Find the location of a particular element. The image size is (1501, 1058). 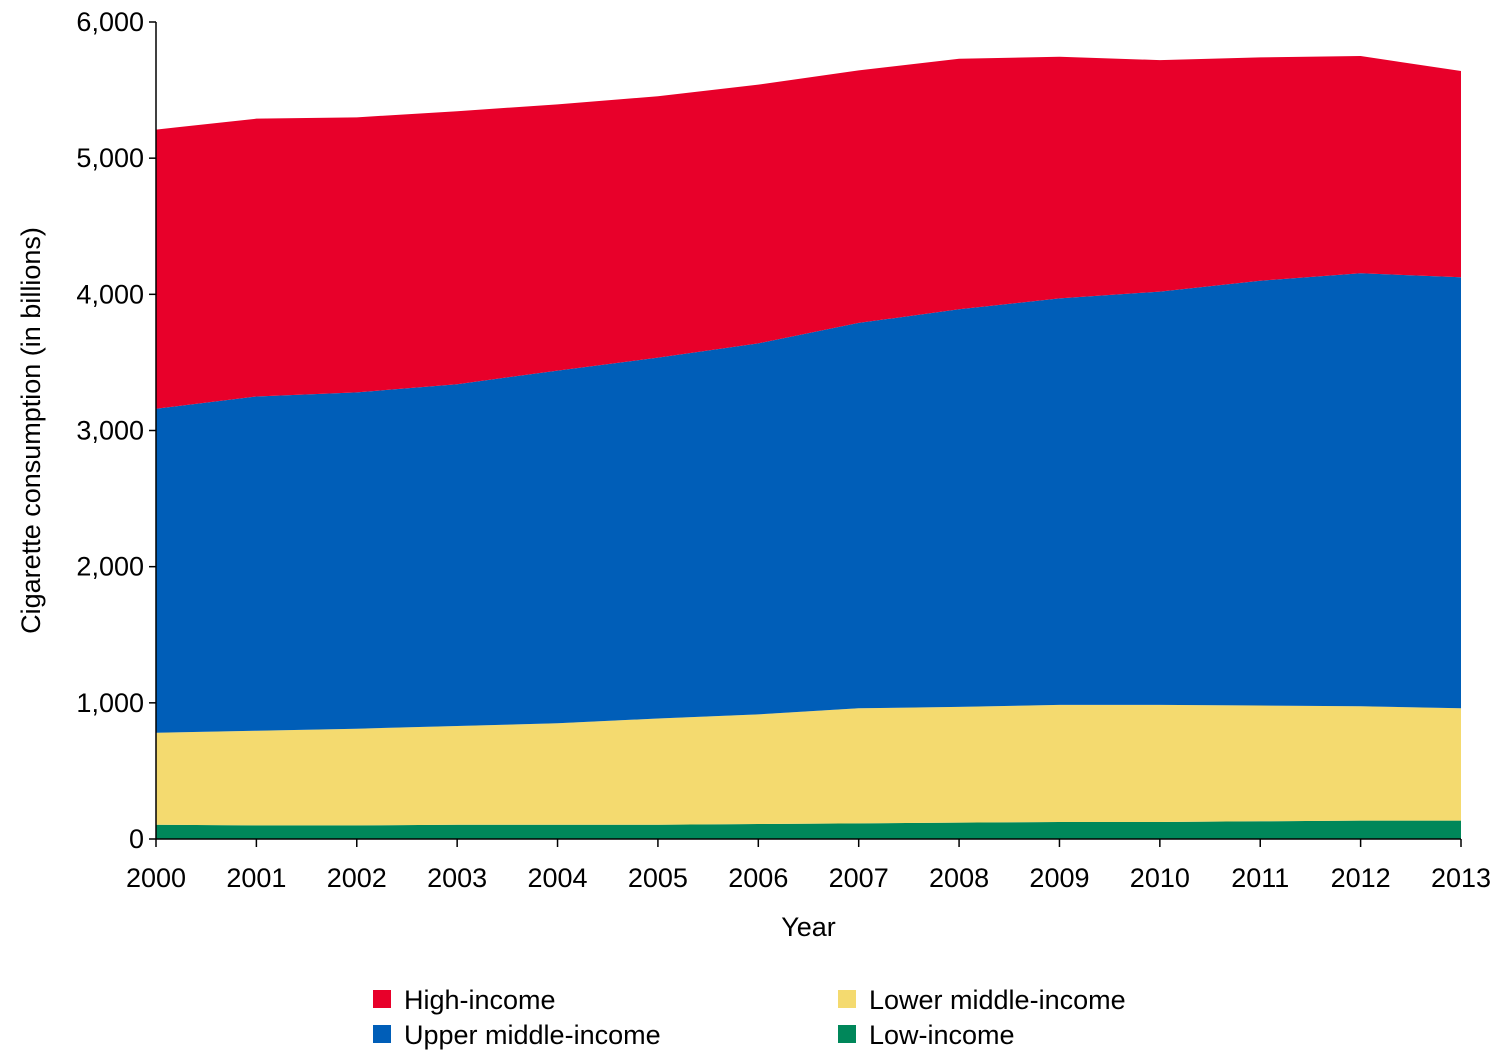

x-tick-label: 2010 is located at coordinates (1160, 878).